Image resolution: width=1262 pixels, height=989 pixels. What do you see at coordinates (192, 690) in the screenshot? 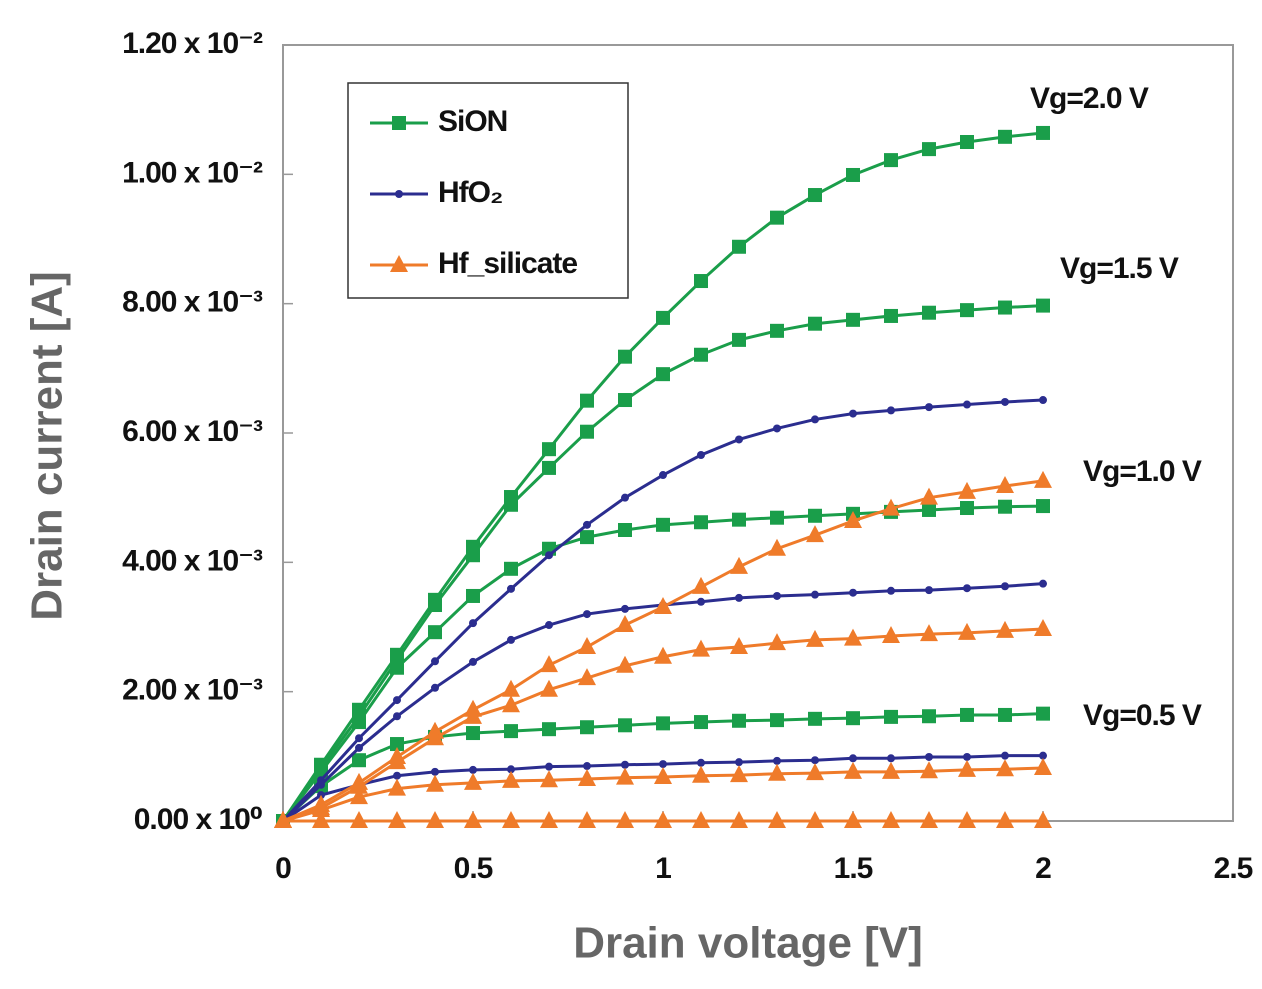
I see `y-tick-label: 2.00 x 10⁻³` at bounding box center [192, 690].